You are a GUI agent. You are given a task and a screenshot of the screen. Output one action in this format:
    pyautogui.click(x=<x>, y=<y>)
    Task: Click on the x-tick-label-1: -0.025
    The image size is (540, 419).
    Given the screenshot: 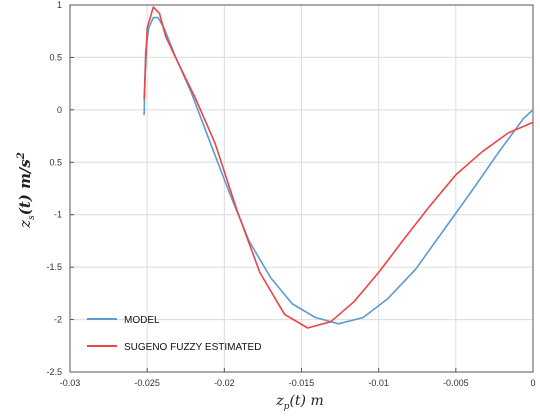 What is the action you would take?
    pyautogui.click(x=147, y=383)
    